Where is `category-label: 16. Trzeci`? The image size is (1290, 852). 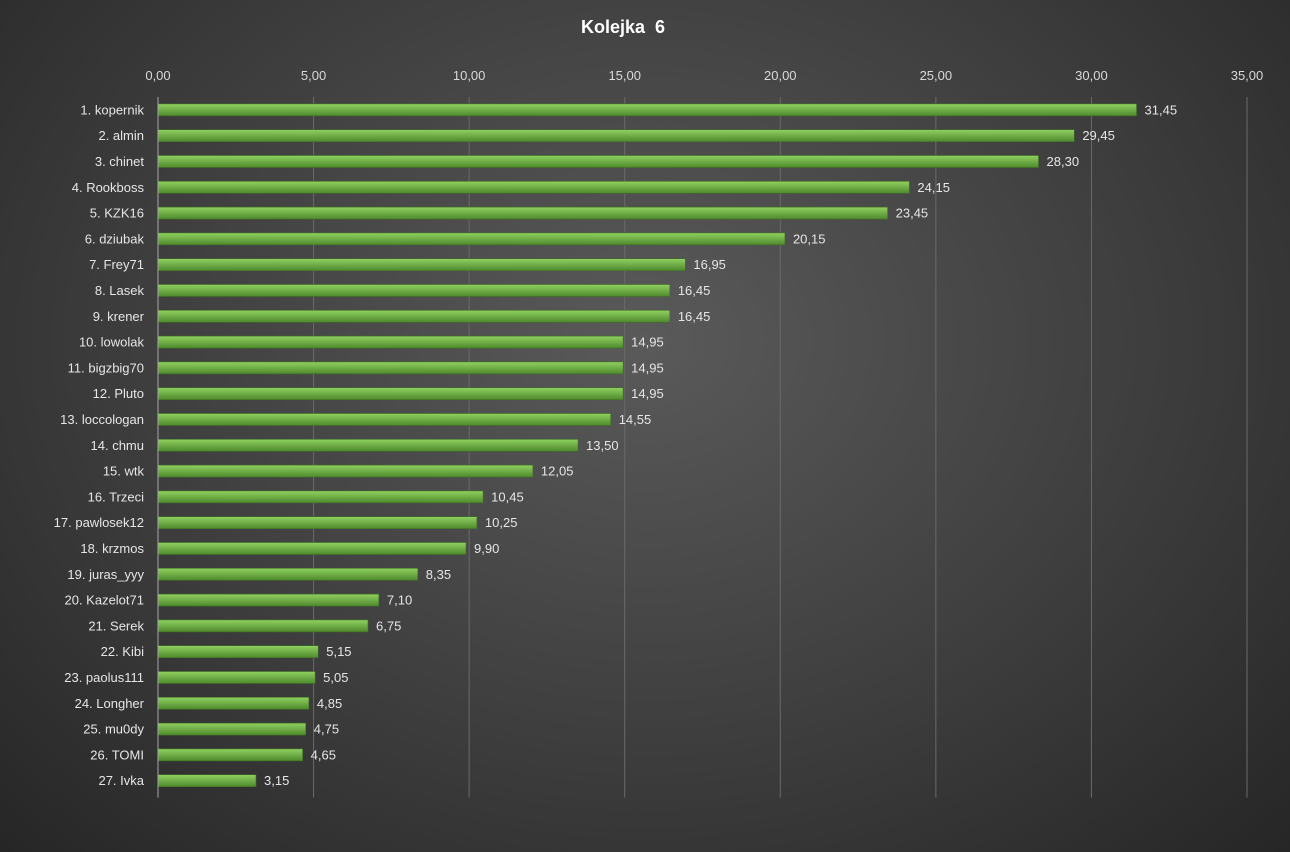 category-label: 16. Trzeci is located at coordinates (116, 496).